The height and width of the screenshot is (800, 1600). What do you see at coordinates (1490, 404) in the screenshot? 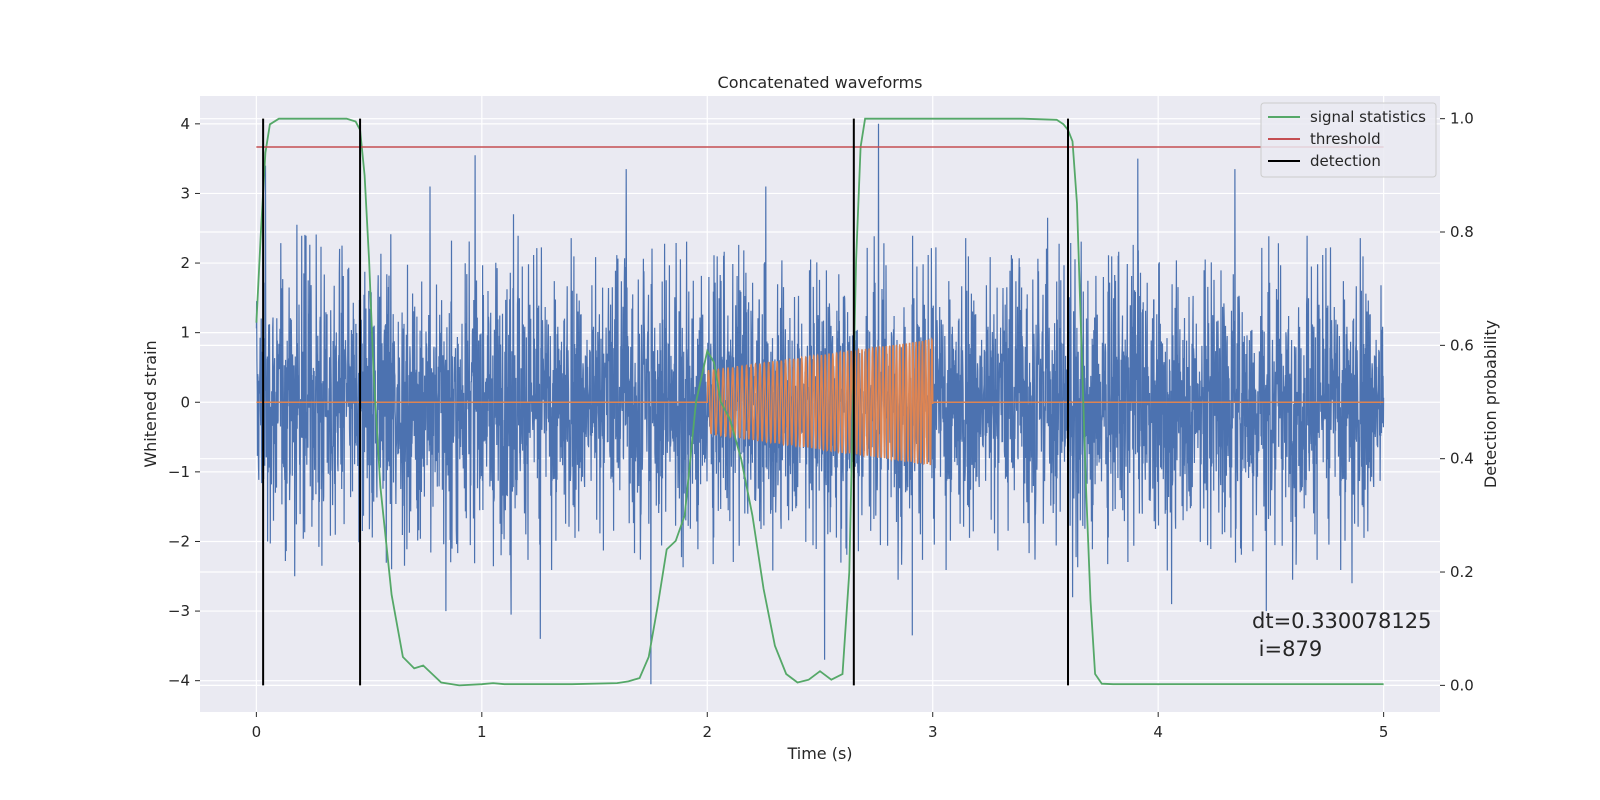
I see `y-axis-label-right: Detection probability` at bounding box center [1490, 404].